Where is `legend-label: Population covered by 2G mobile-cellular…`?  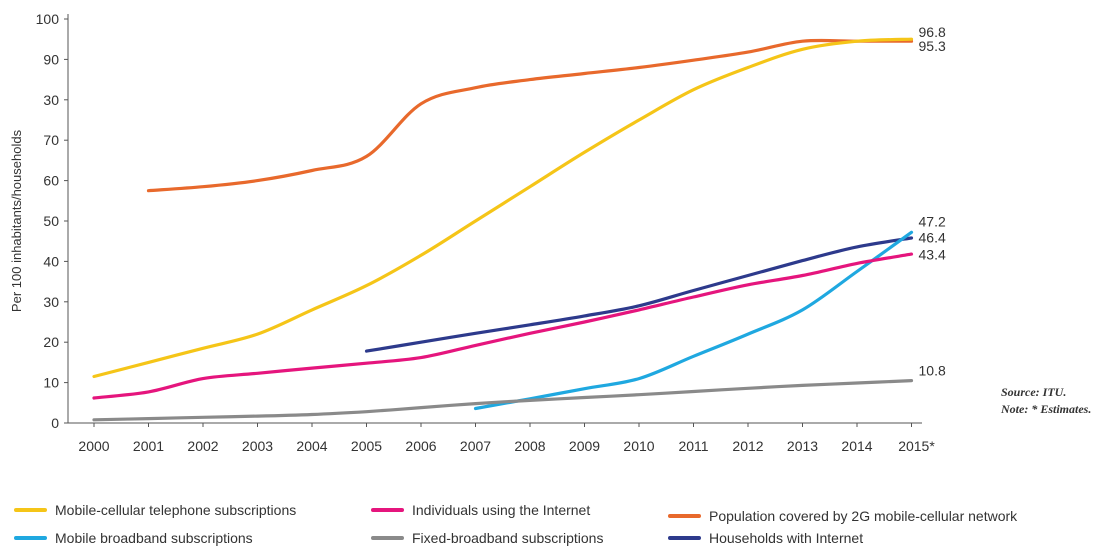
legend-label: Population covered by 2G mobile-cellular… is located at coordinates (863, 516).